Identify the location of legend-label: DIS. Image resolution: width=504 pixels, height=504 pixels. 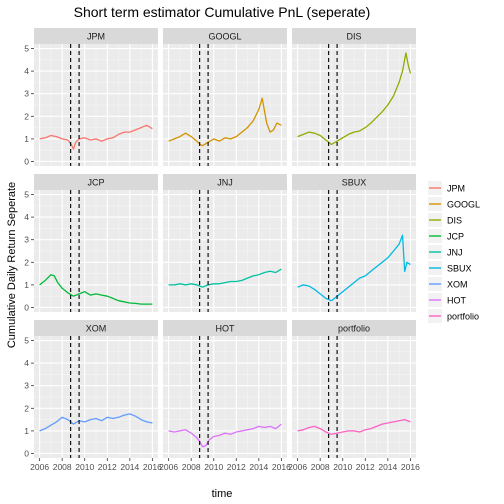
(454, 221).